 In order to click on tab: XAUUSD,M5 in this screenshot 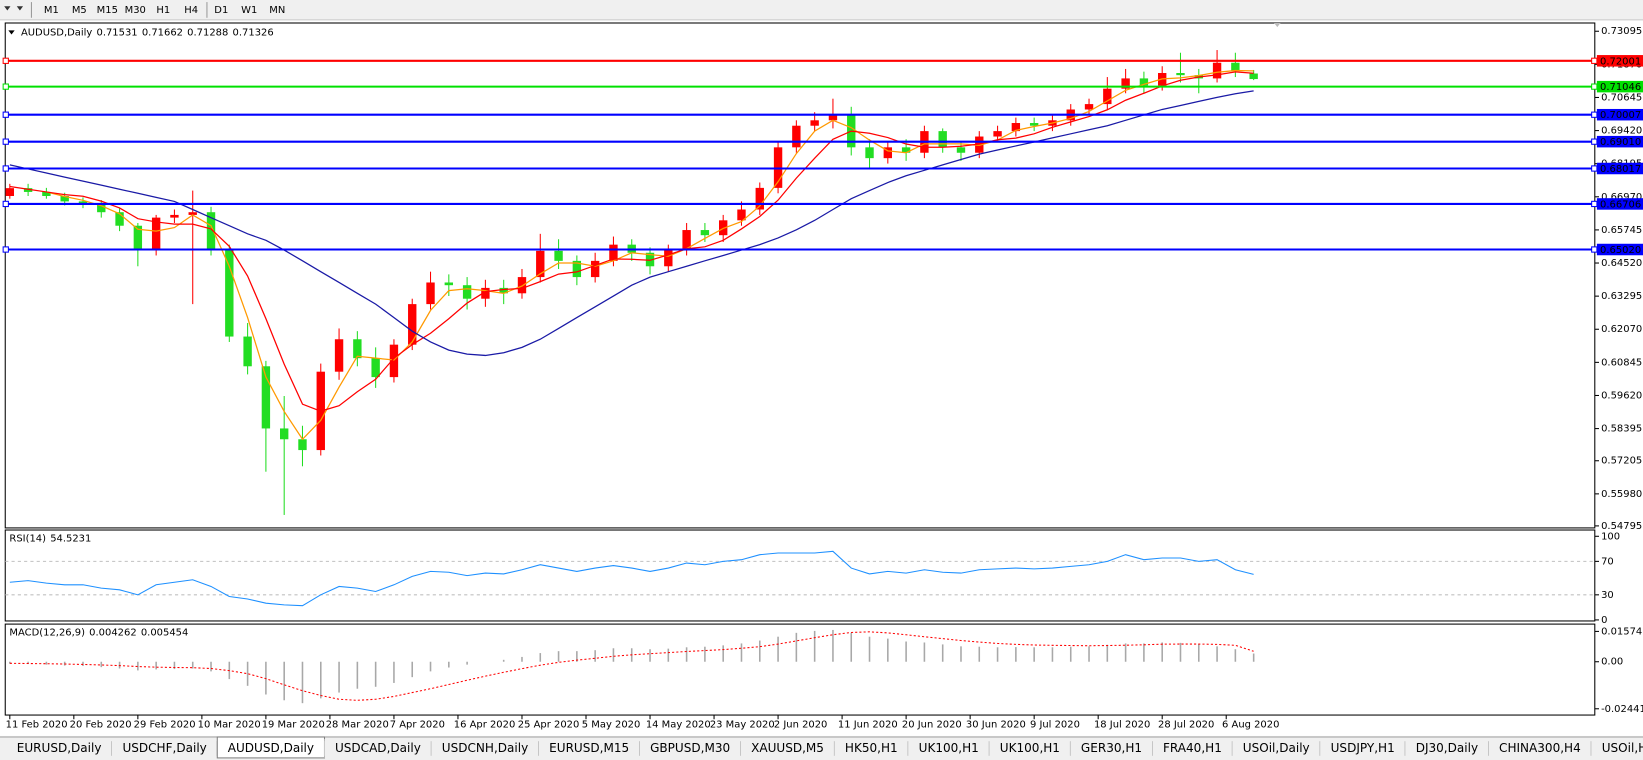, I will do `click(787, 748)`.